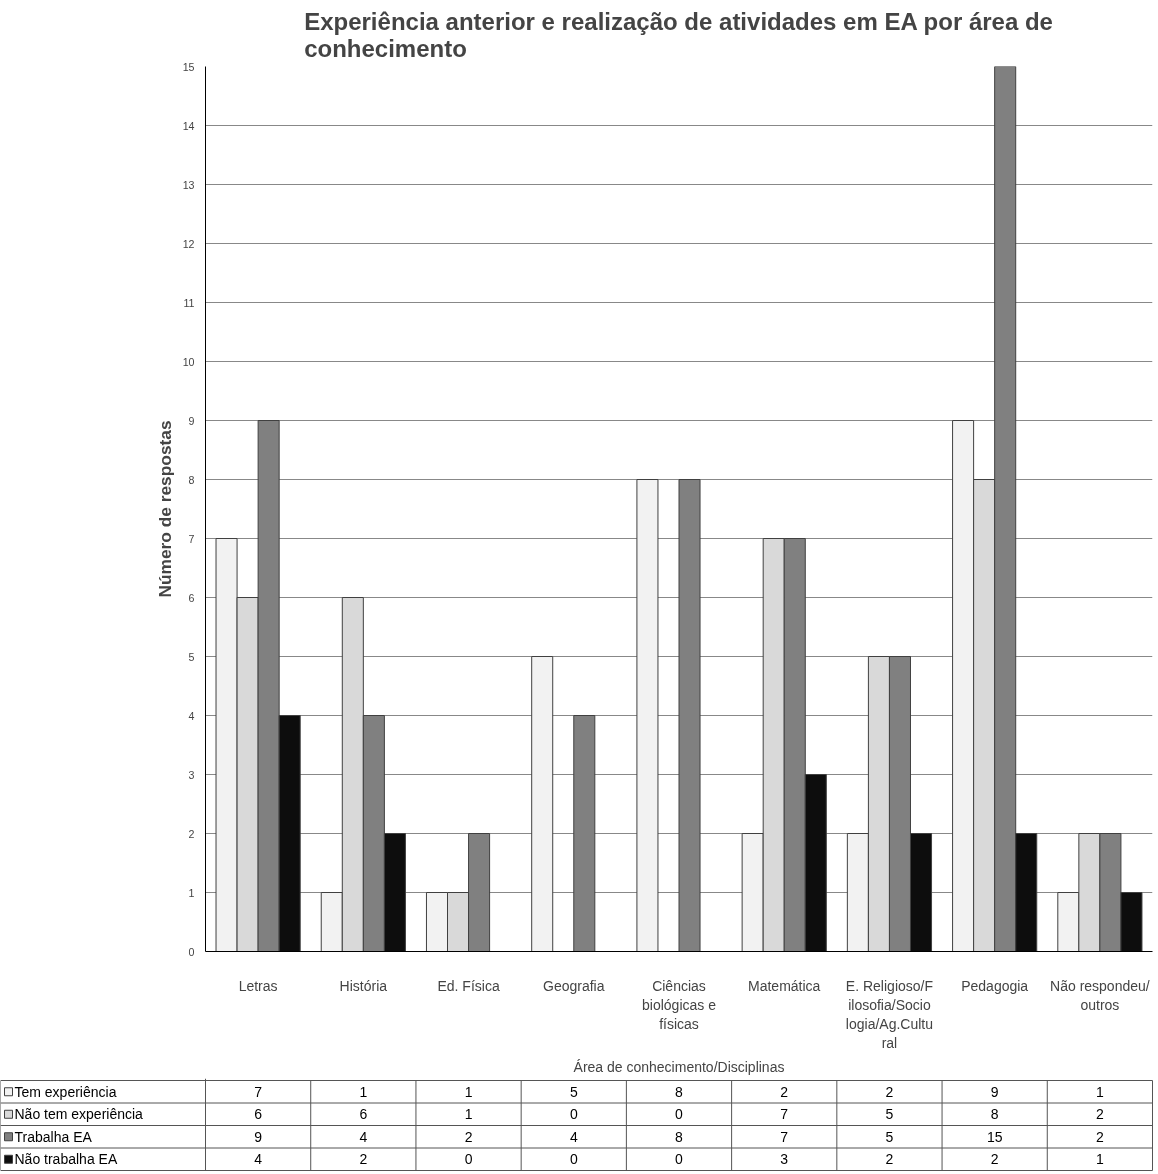 This screenshot has height=1174, width=1158. Describe the element at coordinates (191, 715) in the screenshot. I see `y-tick-label: 4` at that location.